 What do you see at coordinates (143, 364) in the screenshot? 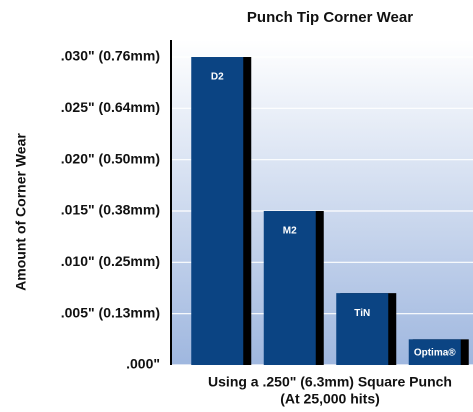
I see `y-tick-label: .000"` at bounding box center [143, 364].